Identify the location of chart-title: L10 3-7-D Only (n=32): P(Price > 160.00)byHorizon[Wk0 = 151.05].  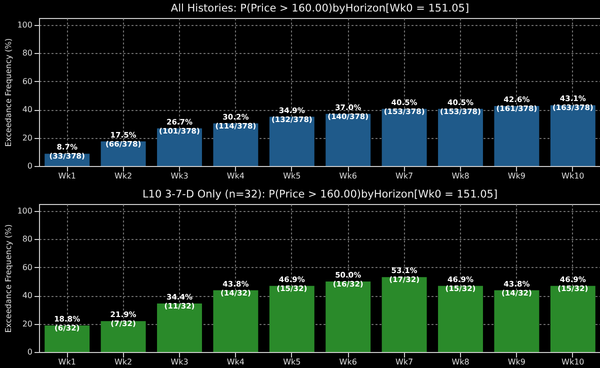
(320, 194).